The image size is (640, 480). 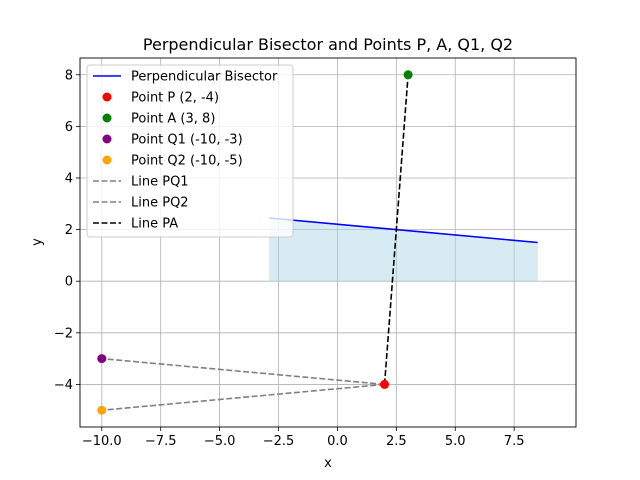 What do you see at coordinates (160, 203) in the screenshot?
I see `legend-label: Line PQ2` at bounding box center [160, 203].